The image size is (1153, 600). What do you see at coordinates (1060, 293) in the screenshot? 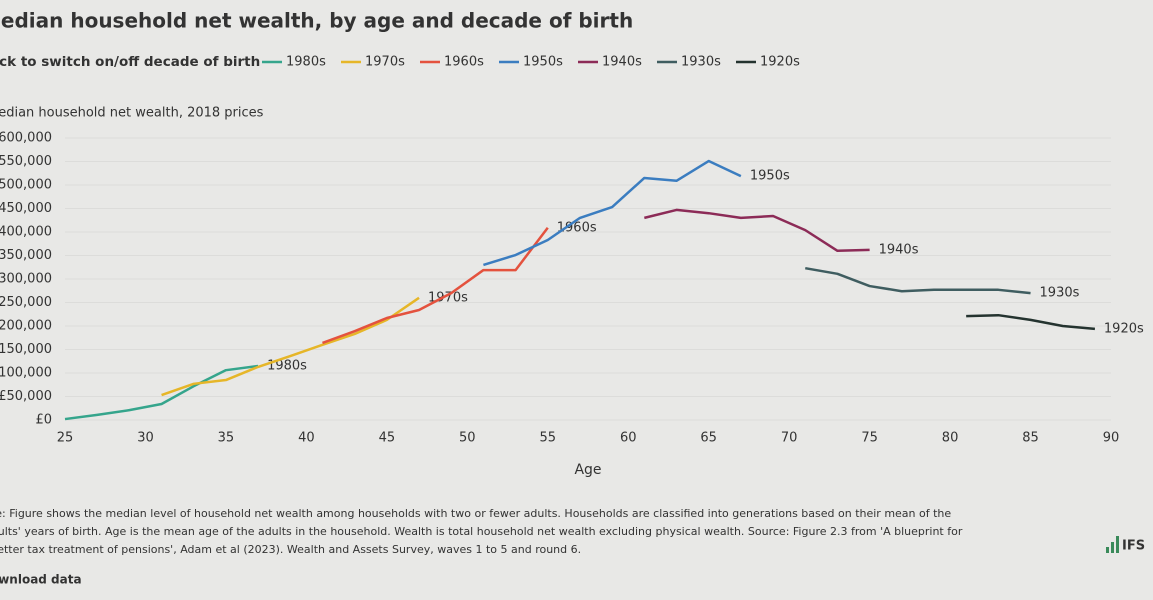
I see `series-end-label: 1930s` at bounding box center [1060, 293].